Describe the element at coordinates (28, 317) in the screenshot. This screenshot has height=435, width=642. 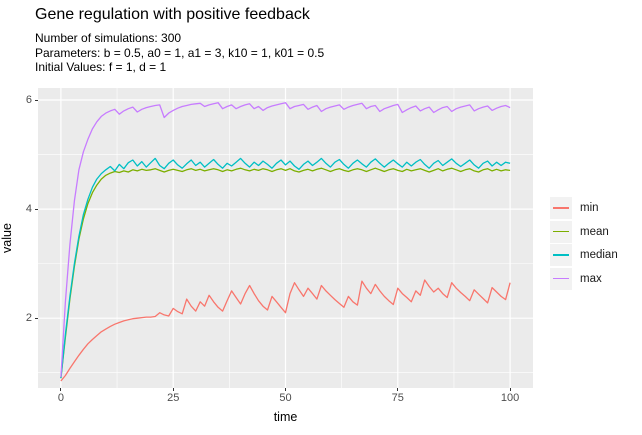
I see `y-tick-label: 2` at that location.